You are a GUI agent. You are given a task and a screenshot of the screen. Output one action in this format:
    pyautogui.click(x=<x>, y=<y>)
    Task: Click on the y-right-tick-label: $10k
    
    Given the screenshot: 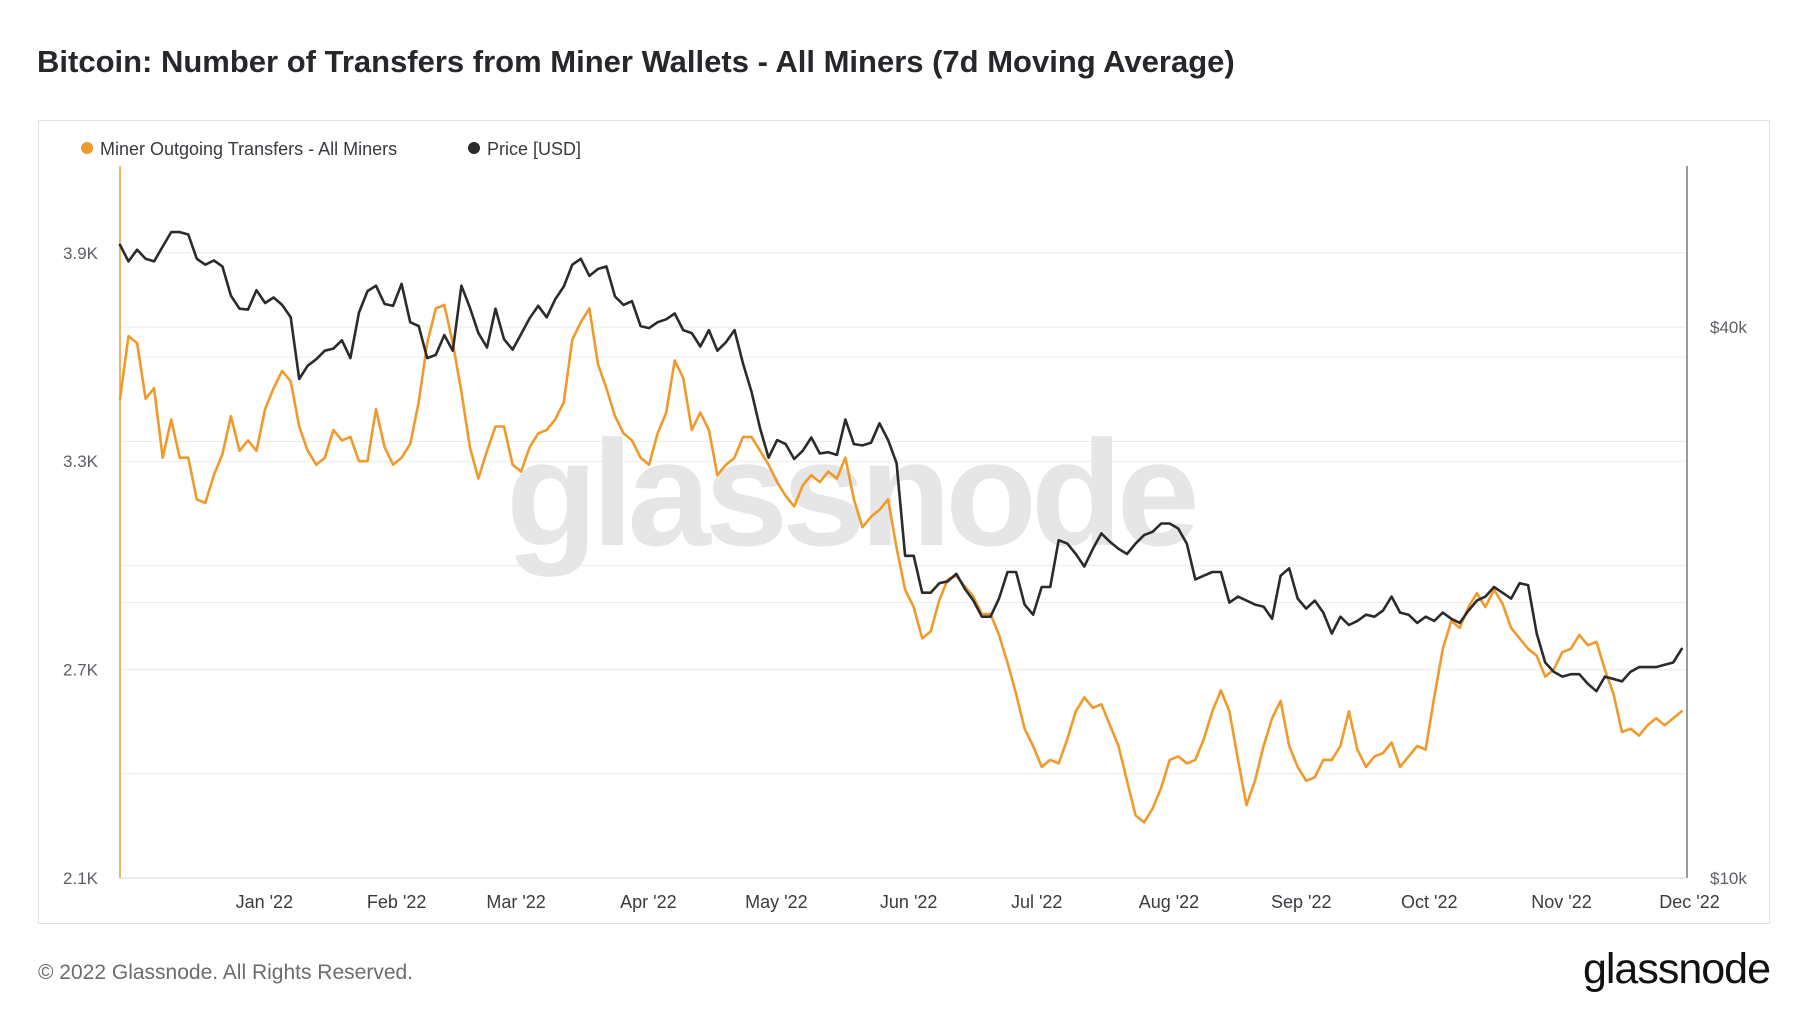 What is the action you would take?
    pyautogui.click(x=1728, y=878)
    